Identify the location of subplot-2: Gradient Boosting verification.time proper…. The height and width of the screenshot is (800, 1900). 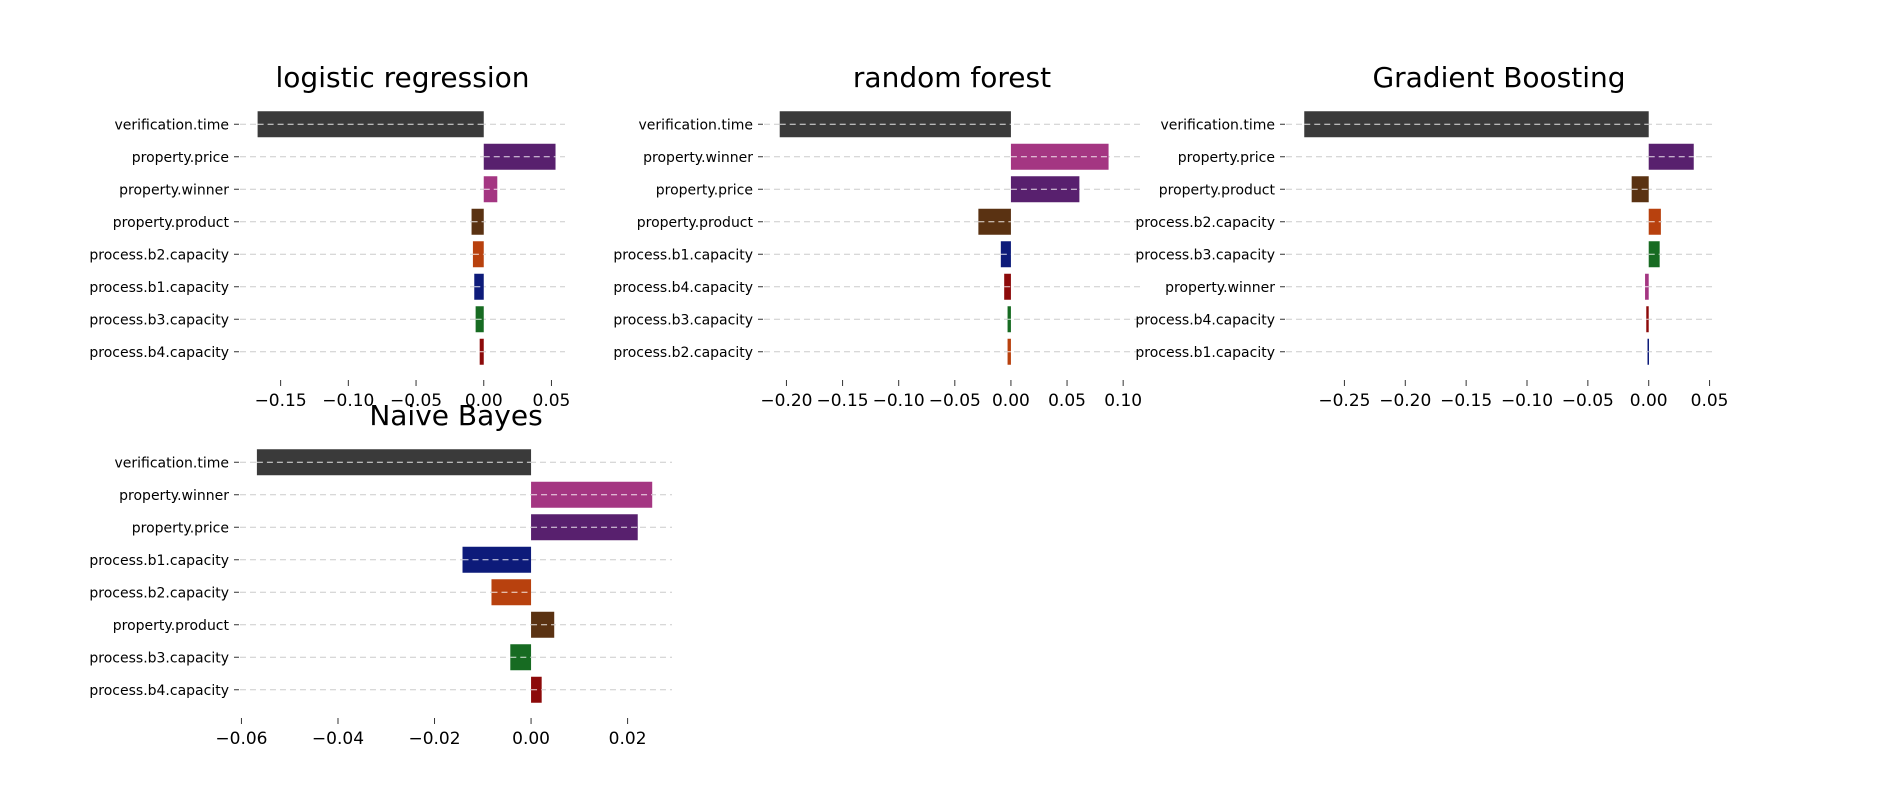
(1431, 236).